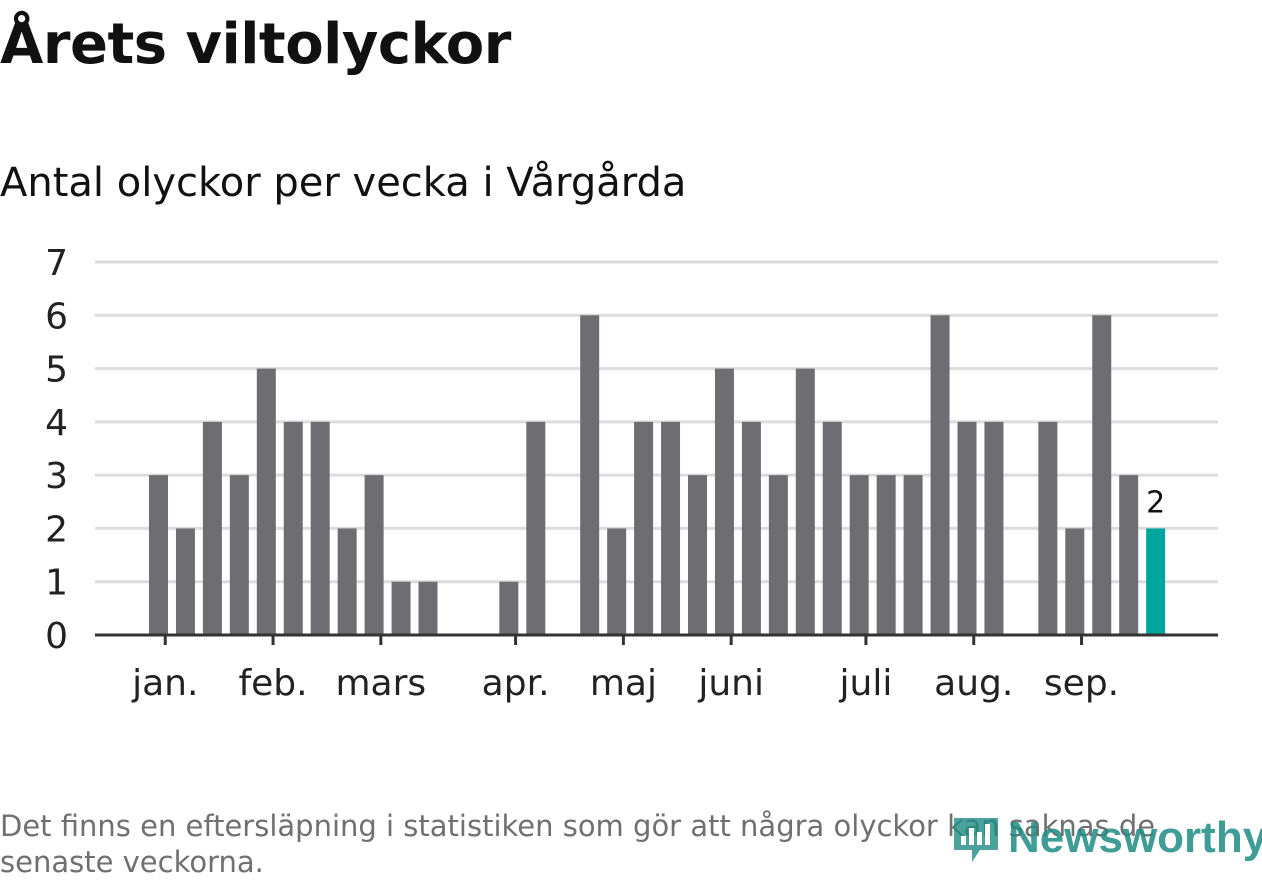 The image size is (1262, 880). I want to click on x-tick-label: apr., so click(516, 683).